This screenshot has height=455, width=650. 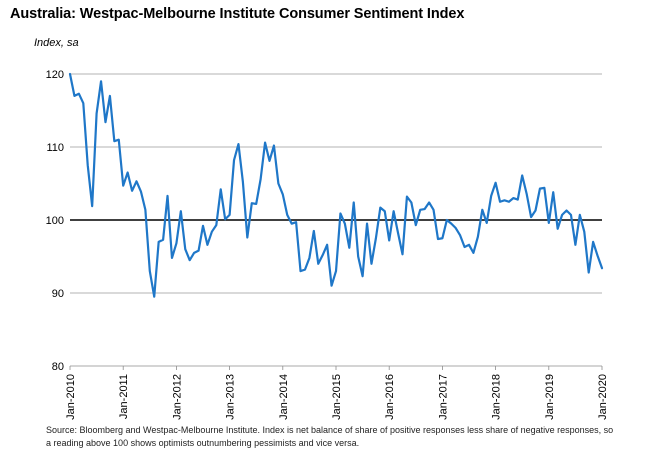 What do you see at coordinates (497, 397) in the screenshot?
I see `x-tick-label: Jan-2018` at bounding box center [497, 397].